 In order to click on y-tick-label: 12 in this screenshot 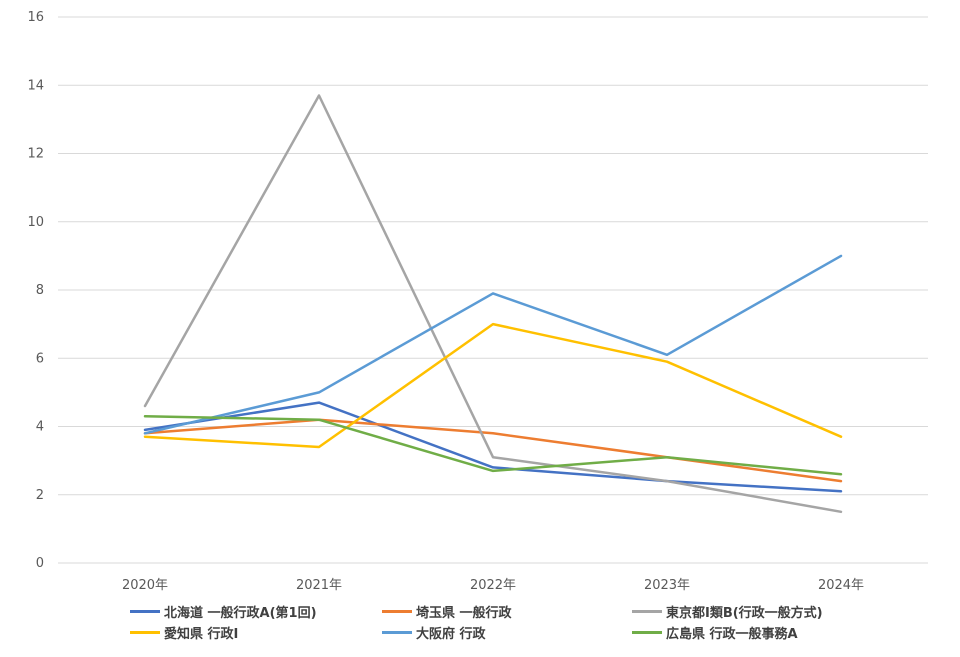, I will do `click(35, 154)`.